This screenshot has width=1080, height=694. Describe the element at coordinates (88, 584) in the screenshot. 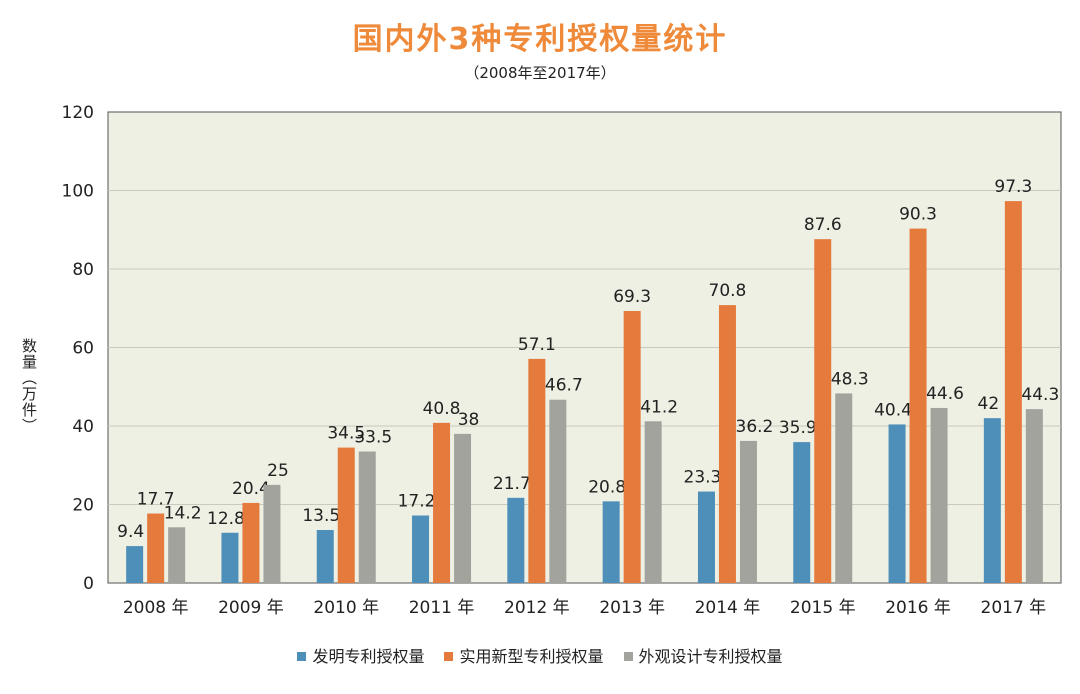

I see `y-tick-label: 0` at that location.